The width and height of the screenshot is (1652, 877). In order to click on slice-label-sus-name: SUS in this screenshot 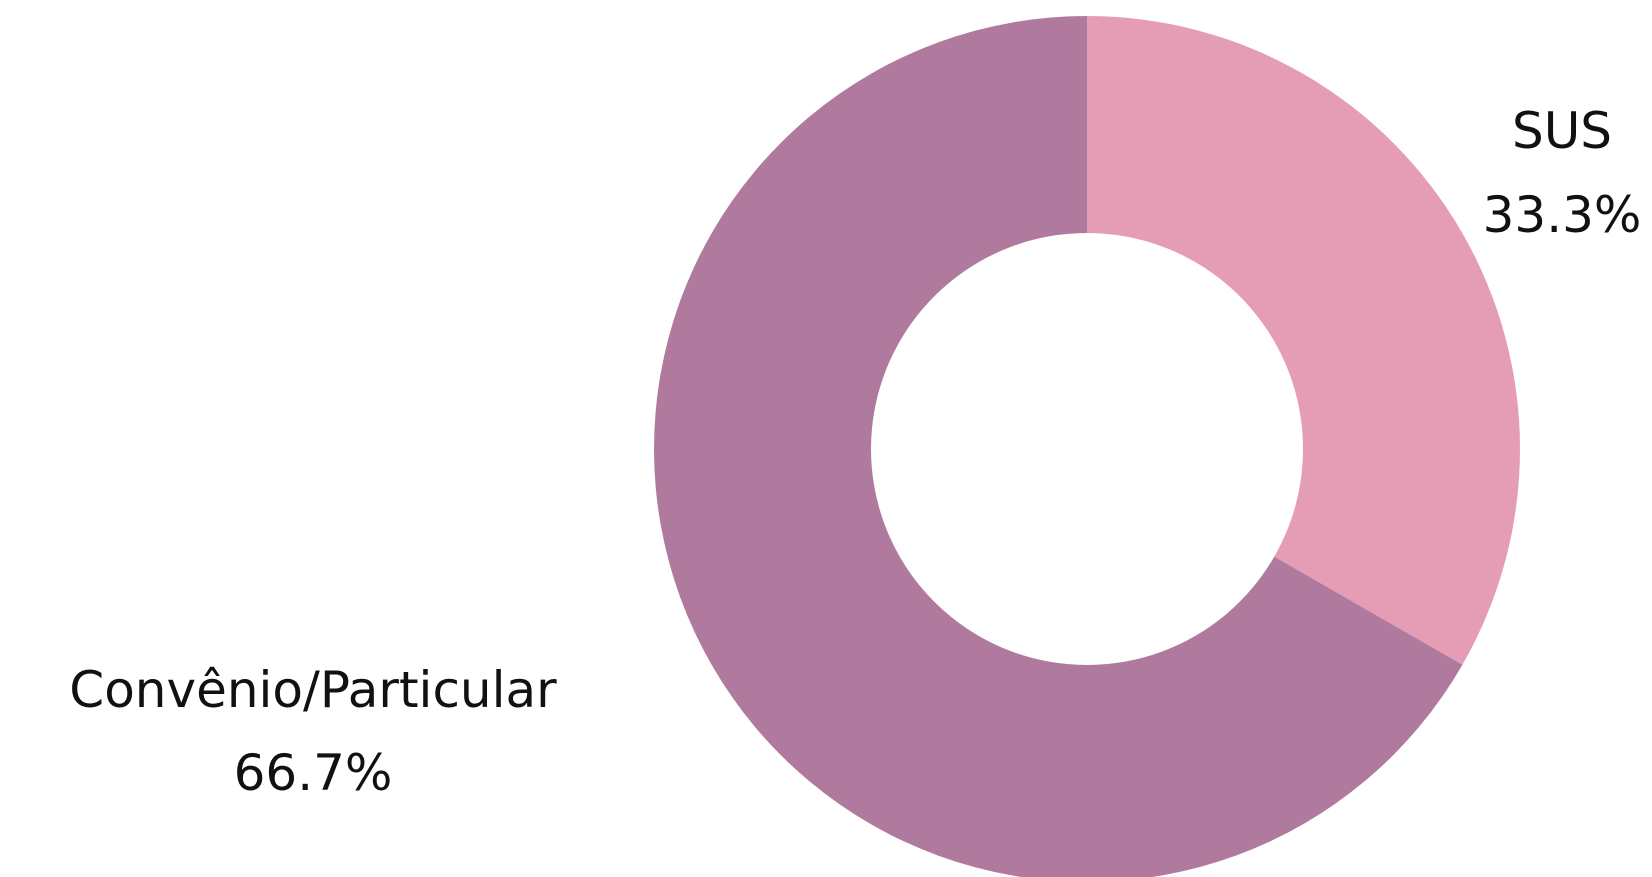, I will do `click(1562, 131)`.